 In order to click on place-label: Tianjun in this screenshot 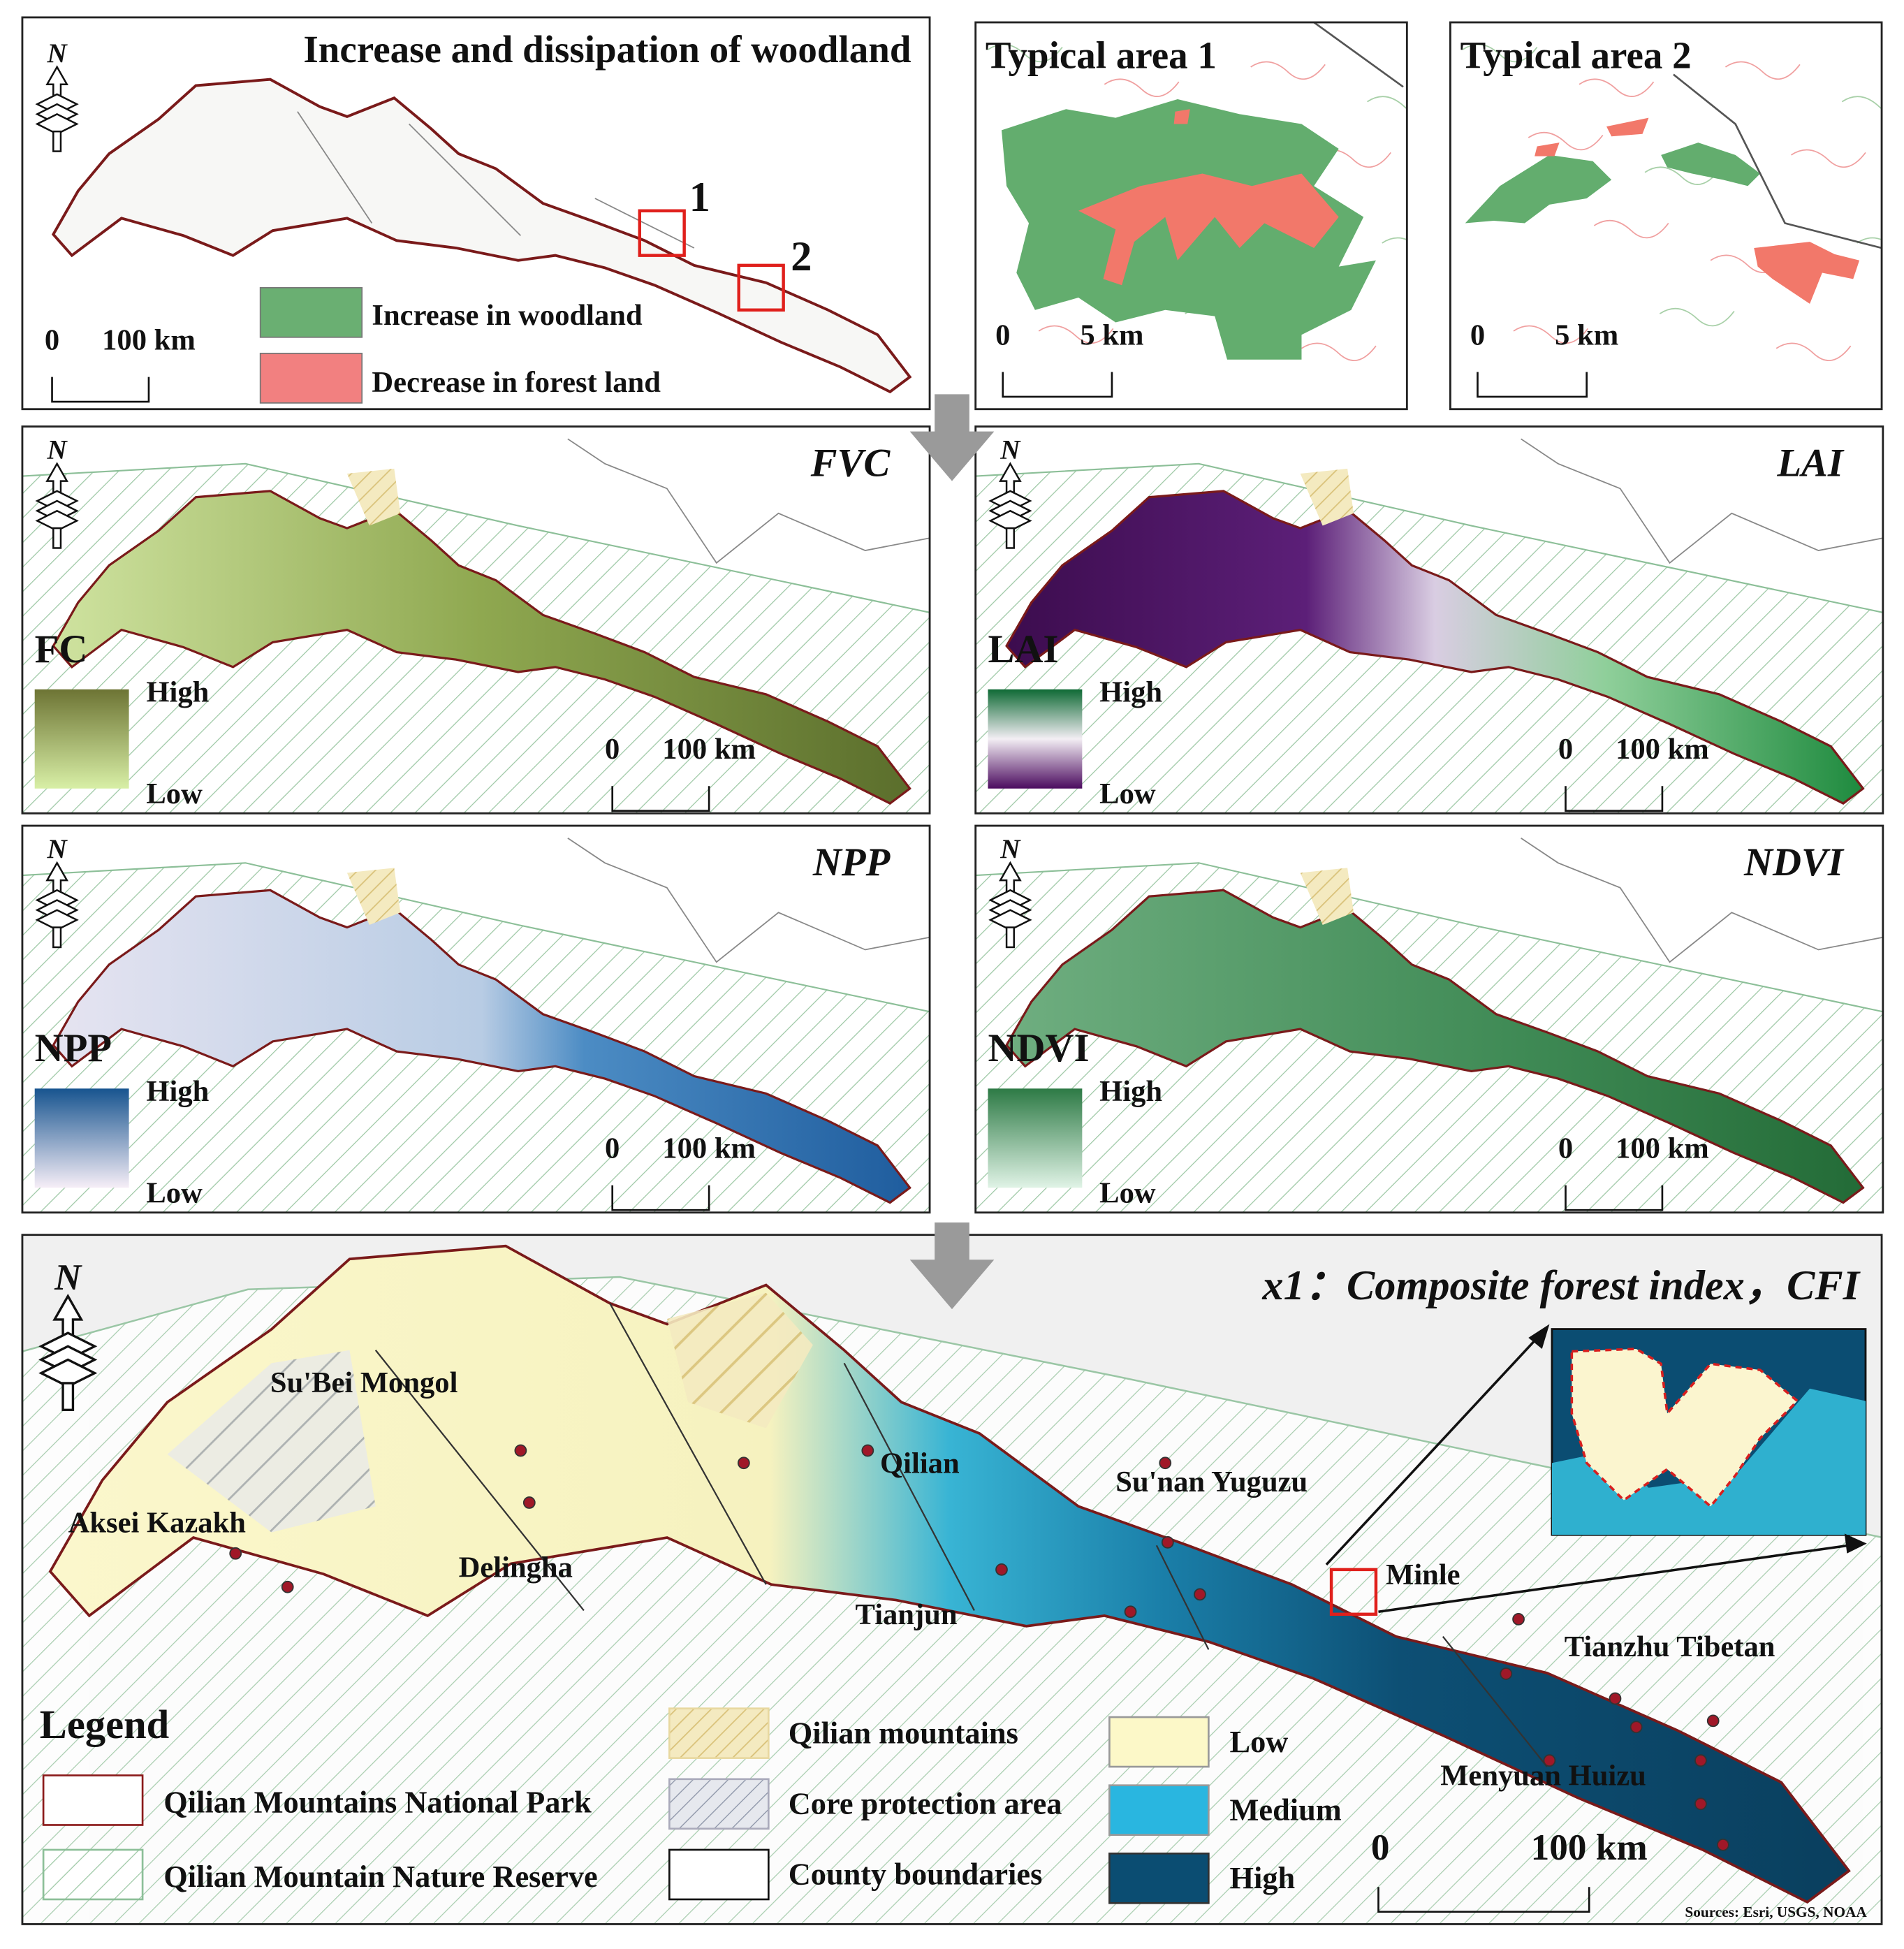, I will do `click(907, 1614)`.